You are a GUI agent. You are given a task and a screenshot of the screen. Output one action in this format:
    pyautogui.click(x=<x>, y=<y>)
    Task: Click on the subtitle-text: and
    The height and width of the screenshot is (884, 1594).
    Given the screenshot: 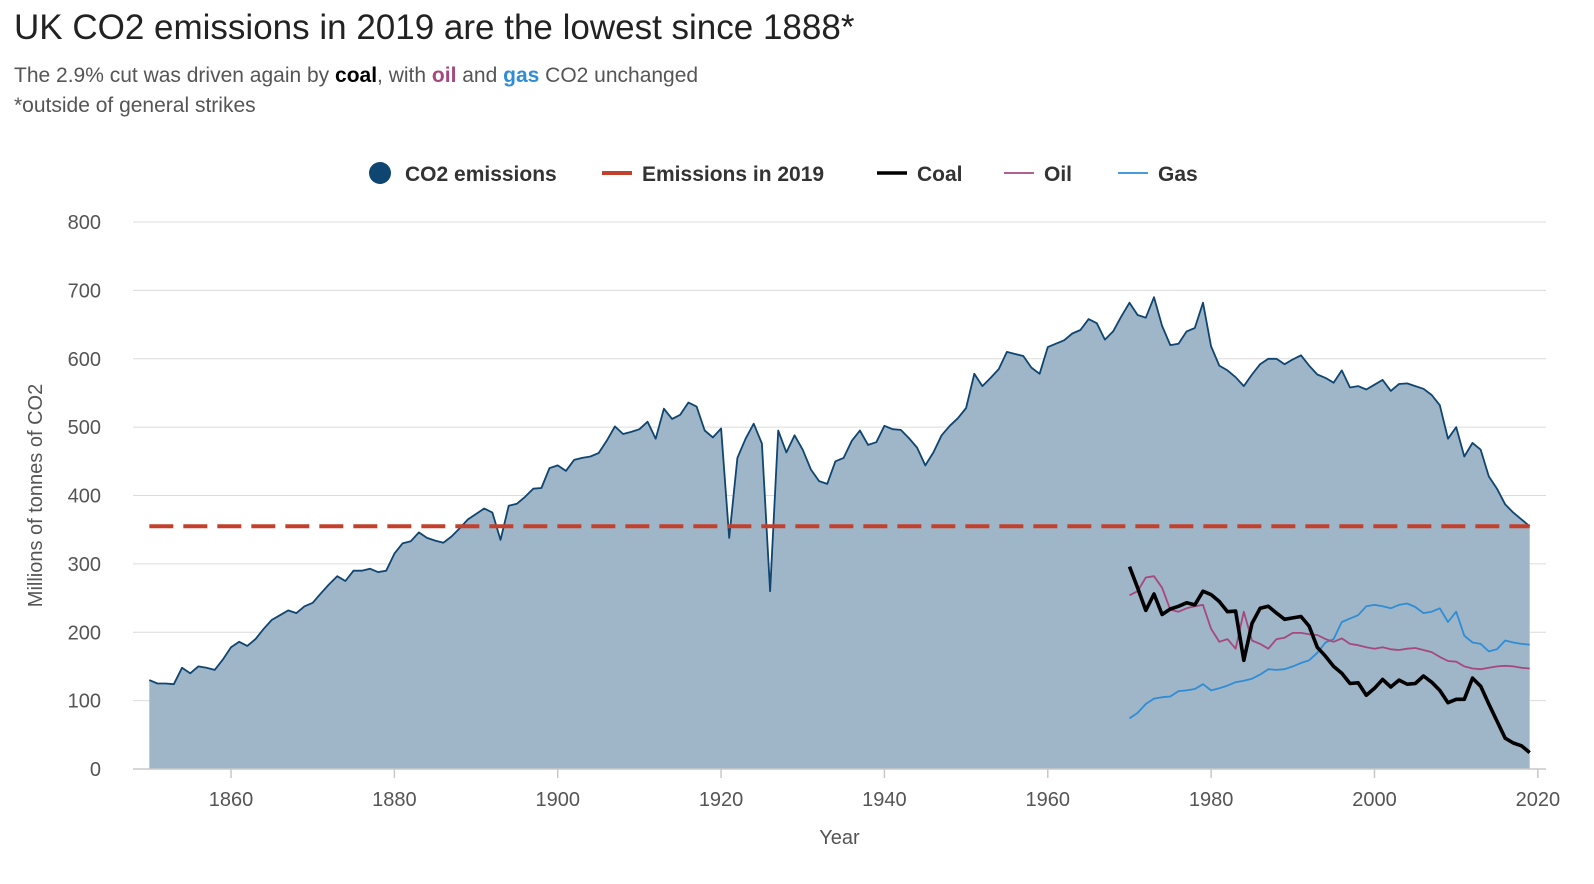 What is the action you would take?
    pyautogui.click(x=480, y=75)
    